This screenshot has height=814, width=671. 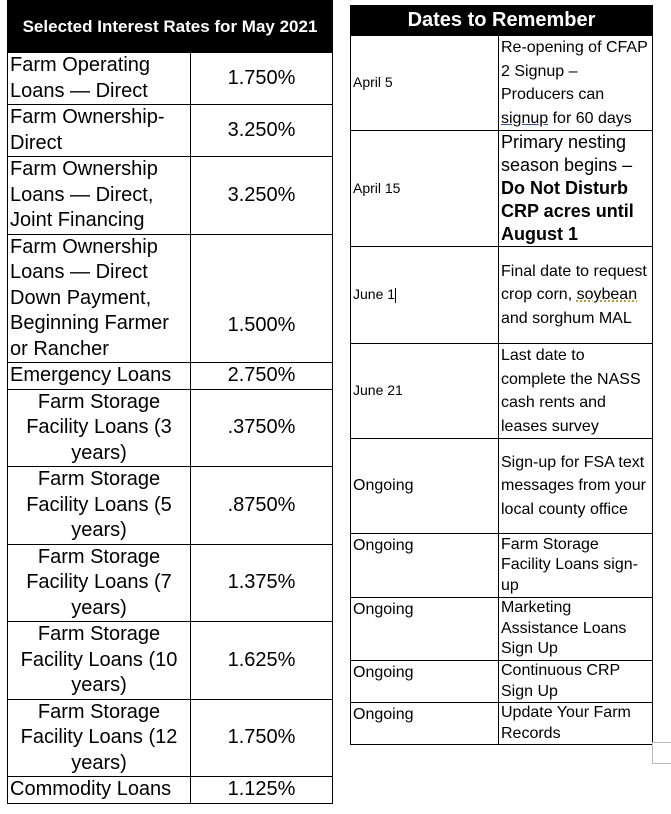 What do you see at coordinates (99, 737) in the screenshot?
I see `loan-type: Farm Storage Facility Loans (12 years)` at bounding box center [99, 737].